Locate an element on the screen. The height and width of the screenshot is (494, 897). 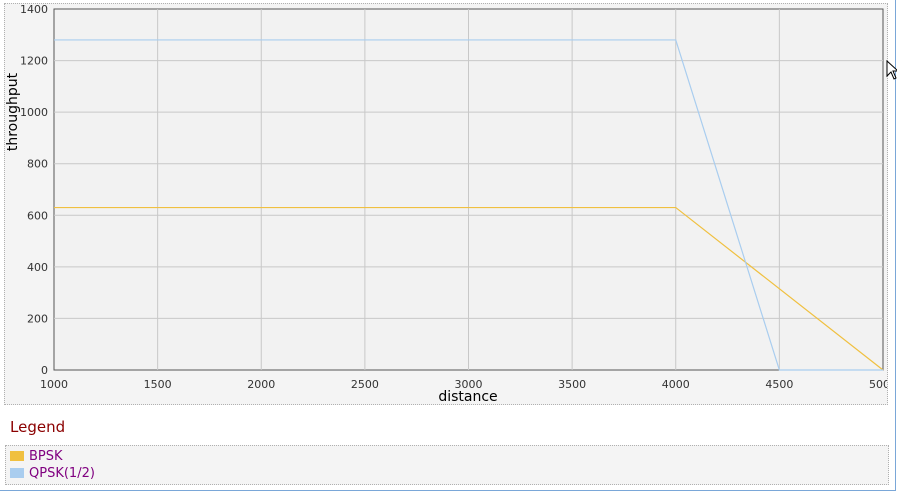
legend-label-qpsk: QPSK(1/2) is located at coordinates (62, 473).